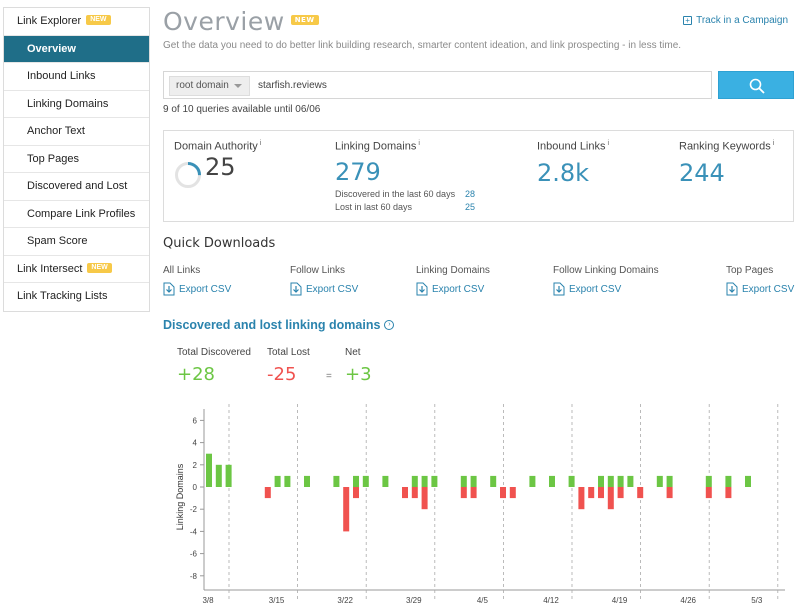  Describe the element at coordinates (581, 498) in the screenshot. I see `lost-bar-4/15` at that location.